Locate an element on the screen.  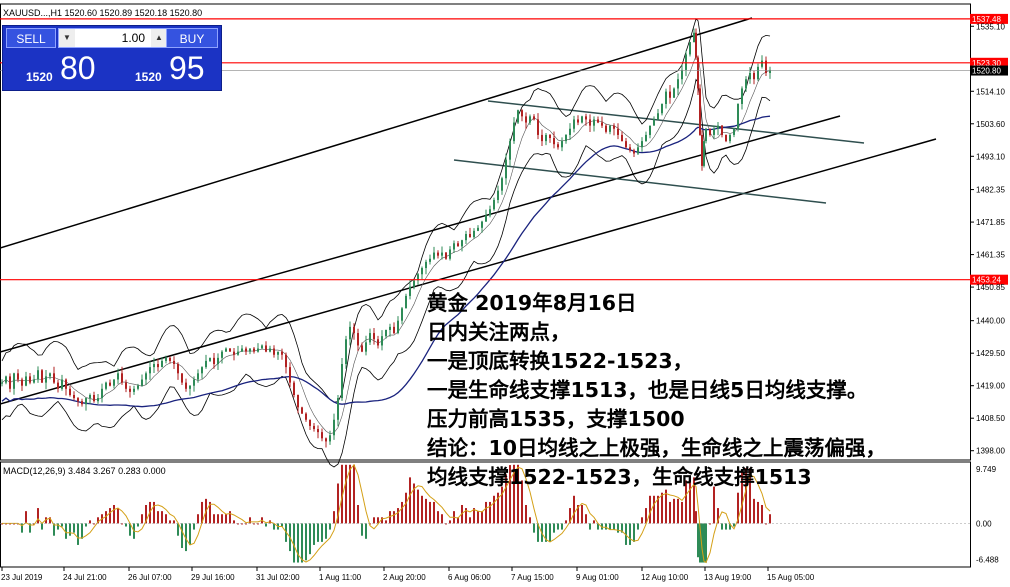
price-tick-label: 1440.00 is located at coordinates (990, 321).